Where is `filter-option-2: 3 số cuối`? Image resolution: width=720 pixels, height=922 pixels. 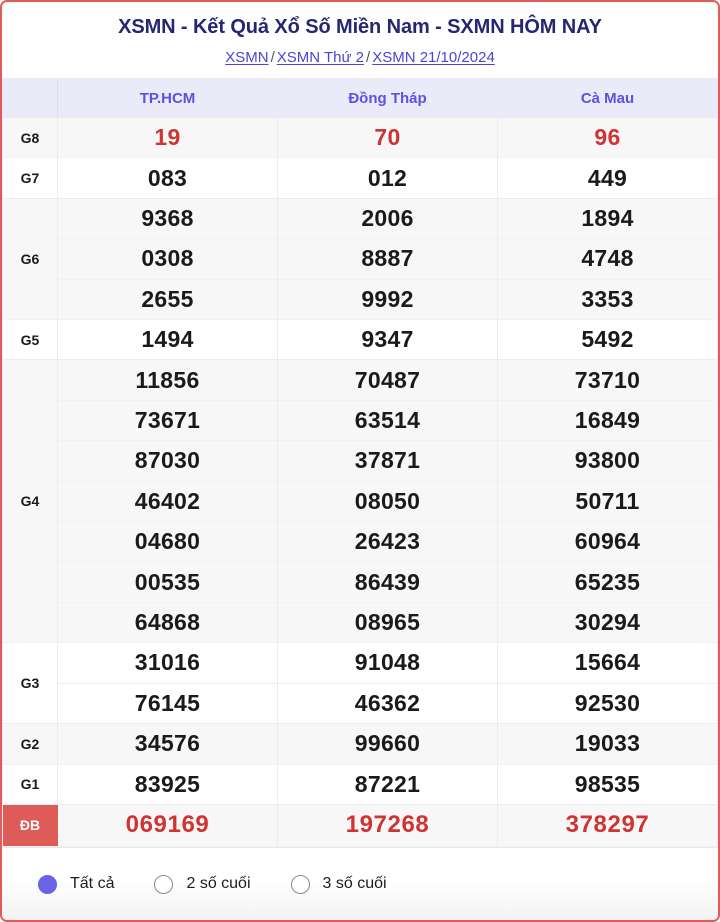
filter-option-2: 3 số cuối is located at coordinates (338, 884).